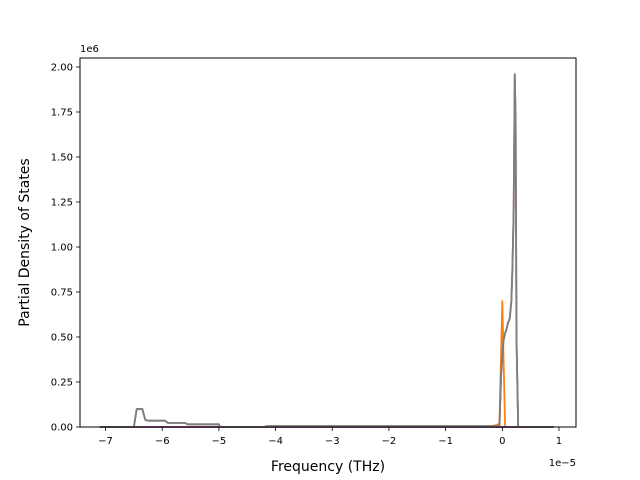  Describe the element at coordinates (445, 441) in the screenshot. I see `x-tick-label: −1` at that location.